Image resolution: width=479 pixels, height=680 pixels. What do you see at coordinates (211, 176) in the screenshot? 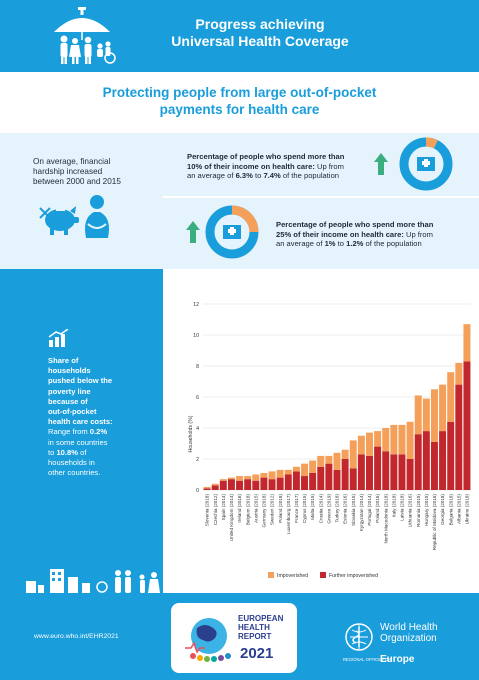
I see `stat-10-avg-label: an average of` at bounding box center [211, 176].